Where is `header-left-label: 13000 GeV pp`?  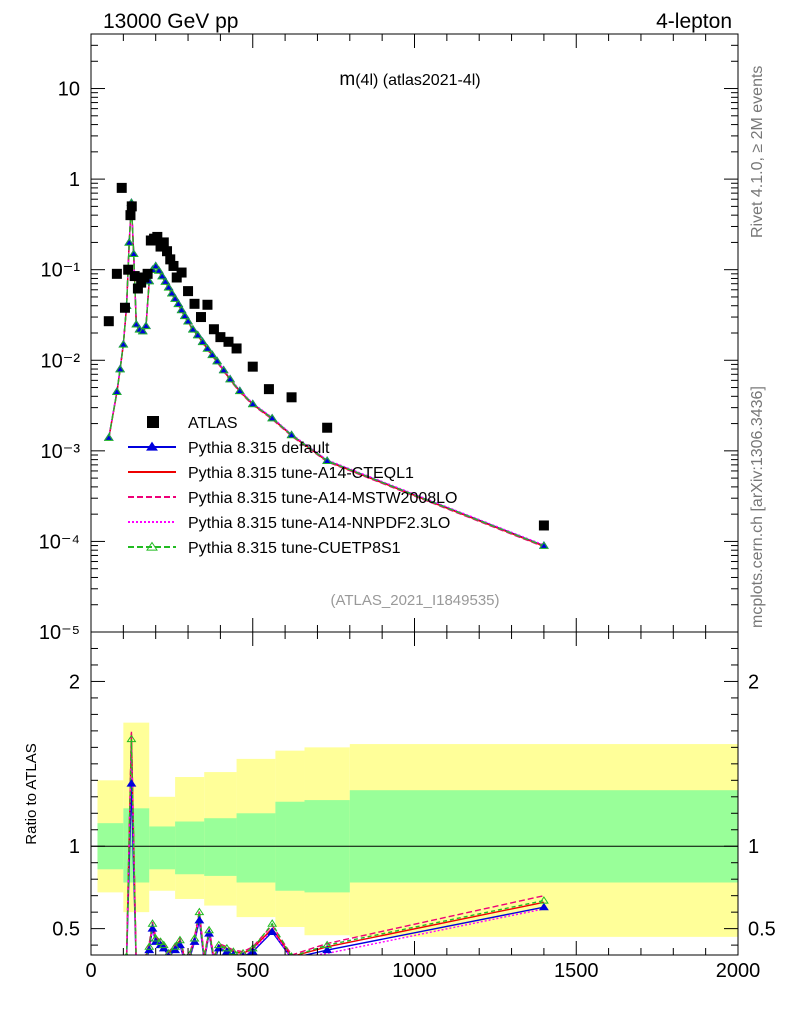
header-left-label: 13000 GeV pp is located at coordinates (170, 21).